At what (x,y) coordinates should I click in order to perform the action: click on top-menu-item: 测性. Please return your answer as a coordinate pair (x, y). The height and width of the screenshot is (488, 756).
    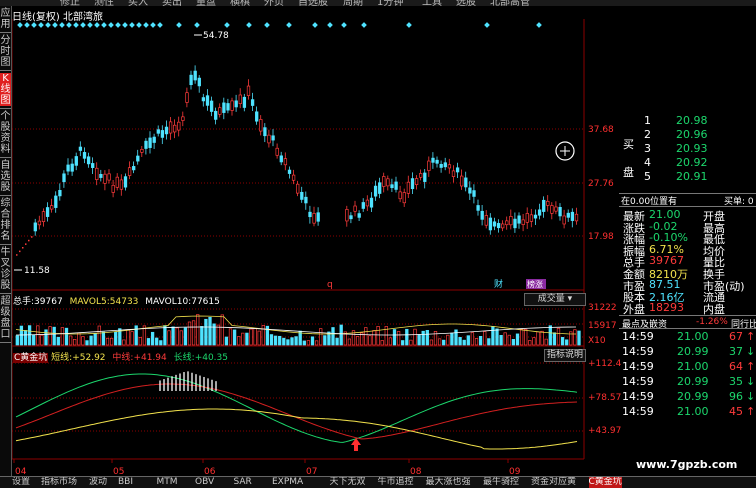
    Looking at the image, I should click on (104, 3).